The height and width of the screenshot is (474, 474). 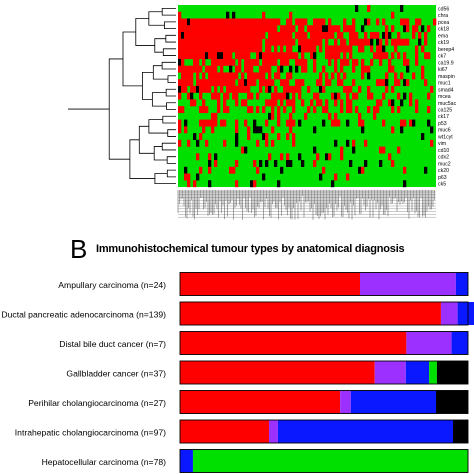 I want to click on bar-row: Ampullary carcinoma (n=24), so click(x=263, y=284).